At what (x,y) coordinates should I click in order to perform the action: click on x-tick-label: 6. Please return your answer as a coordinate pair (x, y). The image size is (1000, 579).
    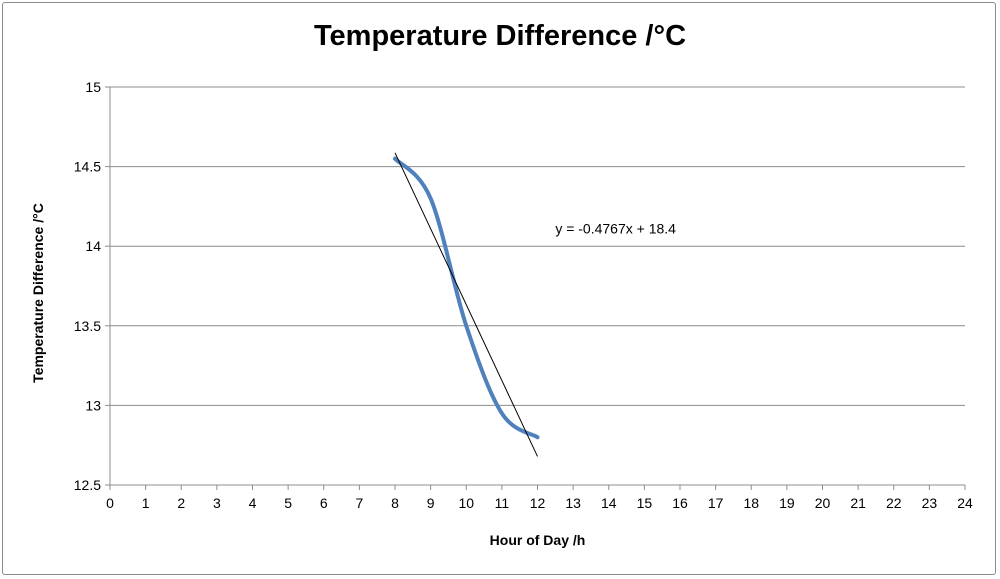
    Looking at the image, I should click on (324, 503).